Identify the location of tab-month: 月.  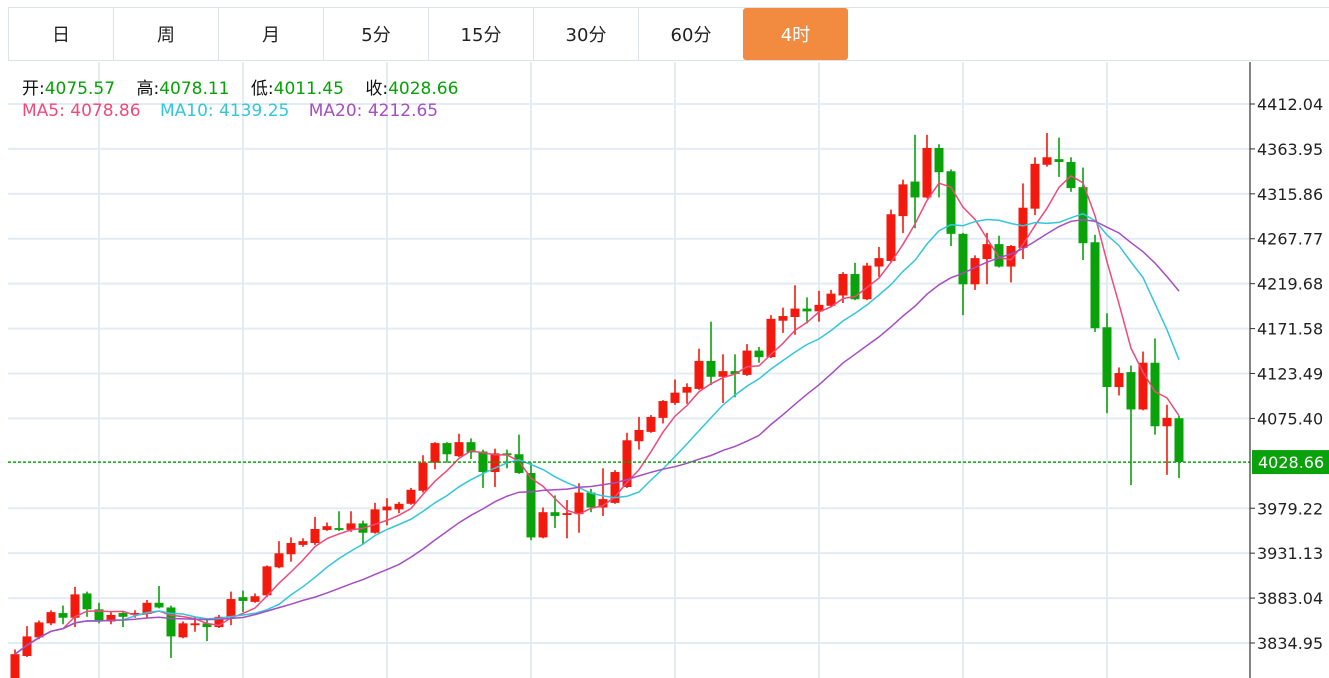
(270, 34).